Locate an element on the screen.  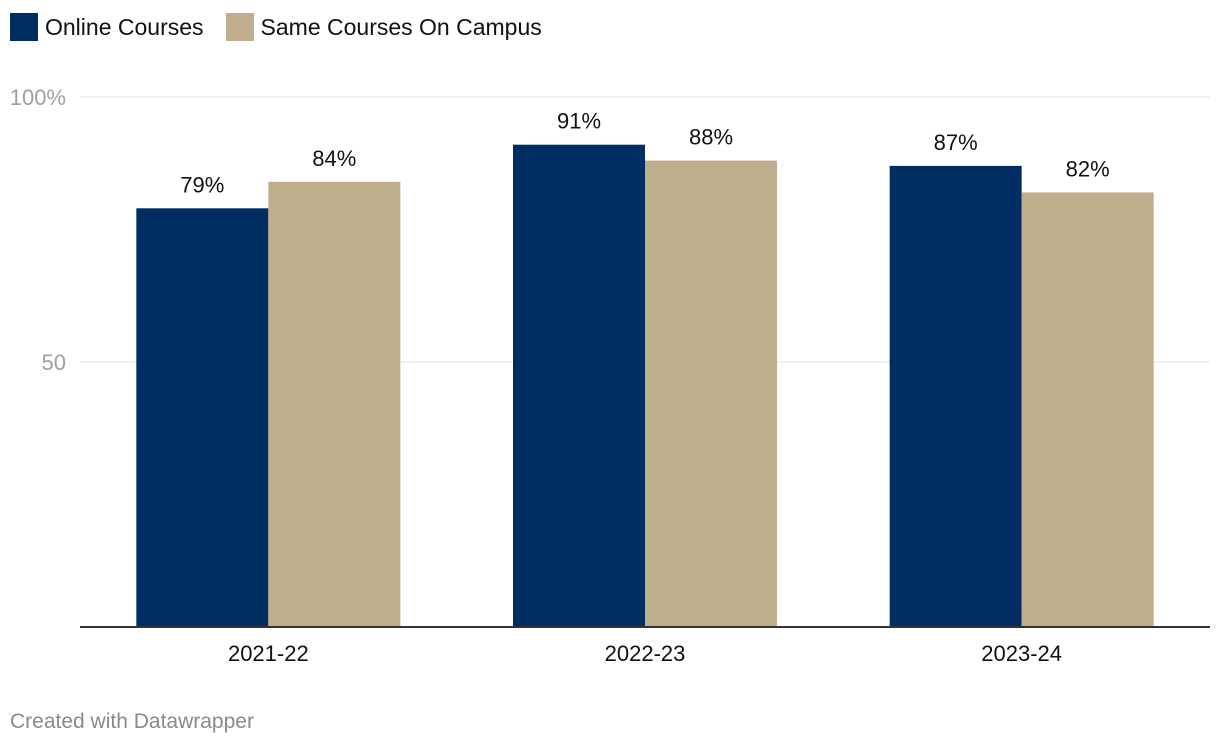
data-label-2021-22-online: 79% is located at coordinates (202, 184).